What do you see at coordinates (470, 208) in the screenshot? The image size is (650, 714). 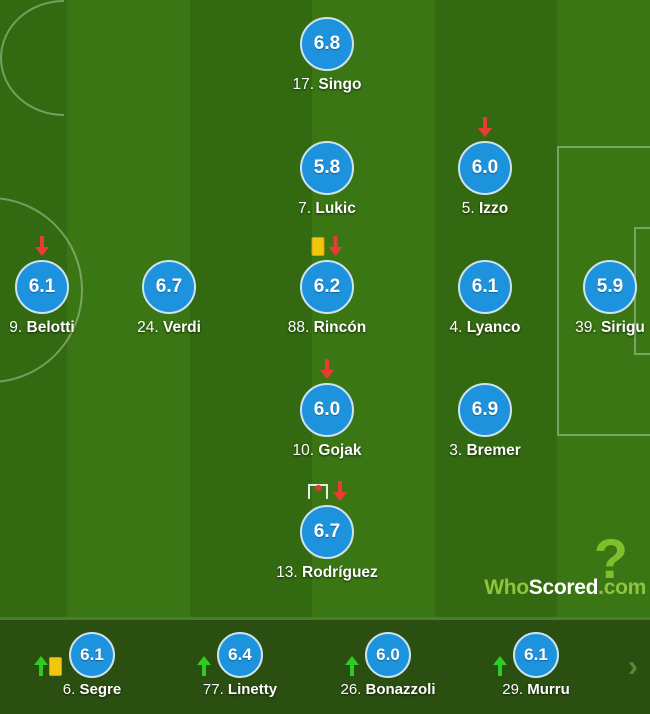 I see `player-shirt-number: 5.` at bounding box center [470, 208].